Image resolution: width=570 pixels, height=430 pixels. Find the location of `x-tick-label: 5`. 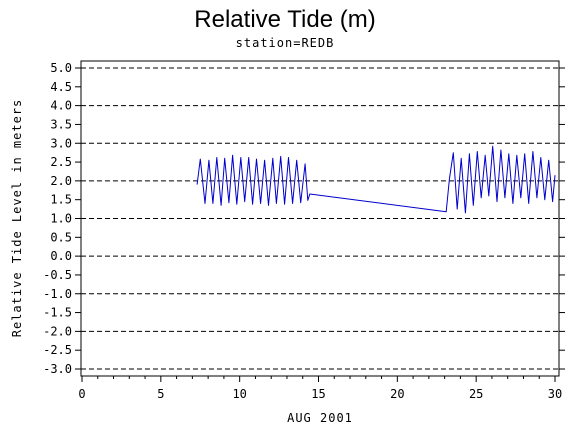

x-tick-label: 5 is located at coordinates (160, 394).